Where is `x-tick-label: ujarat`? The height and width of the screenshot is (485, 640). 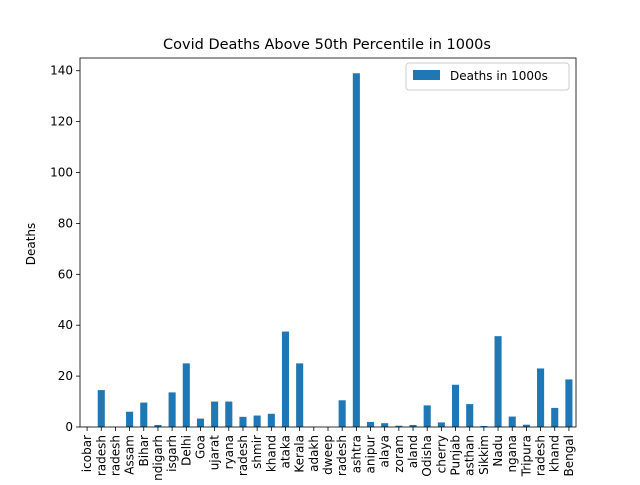 x-tick-label: ujarat is located at coordinates (215, 453).